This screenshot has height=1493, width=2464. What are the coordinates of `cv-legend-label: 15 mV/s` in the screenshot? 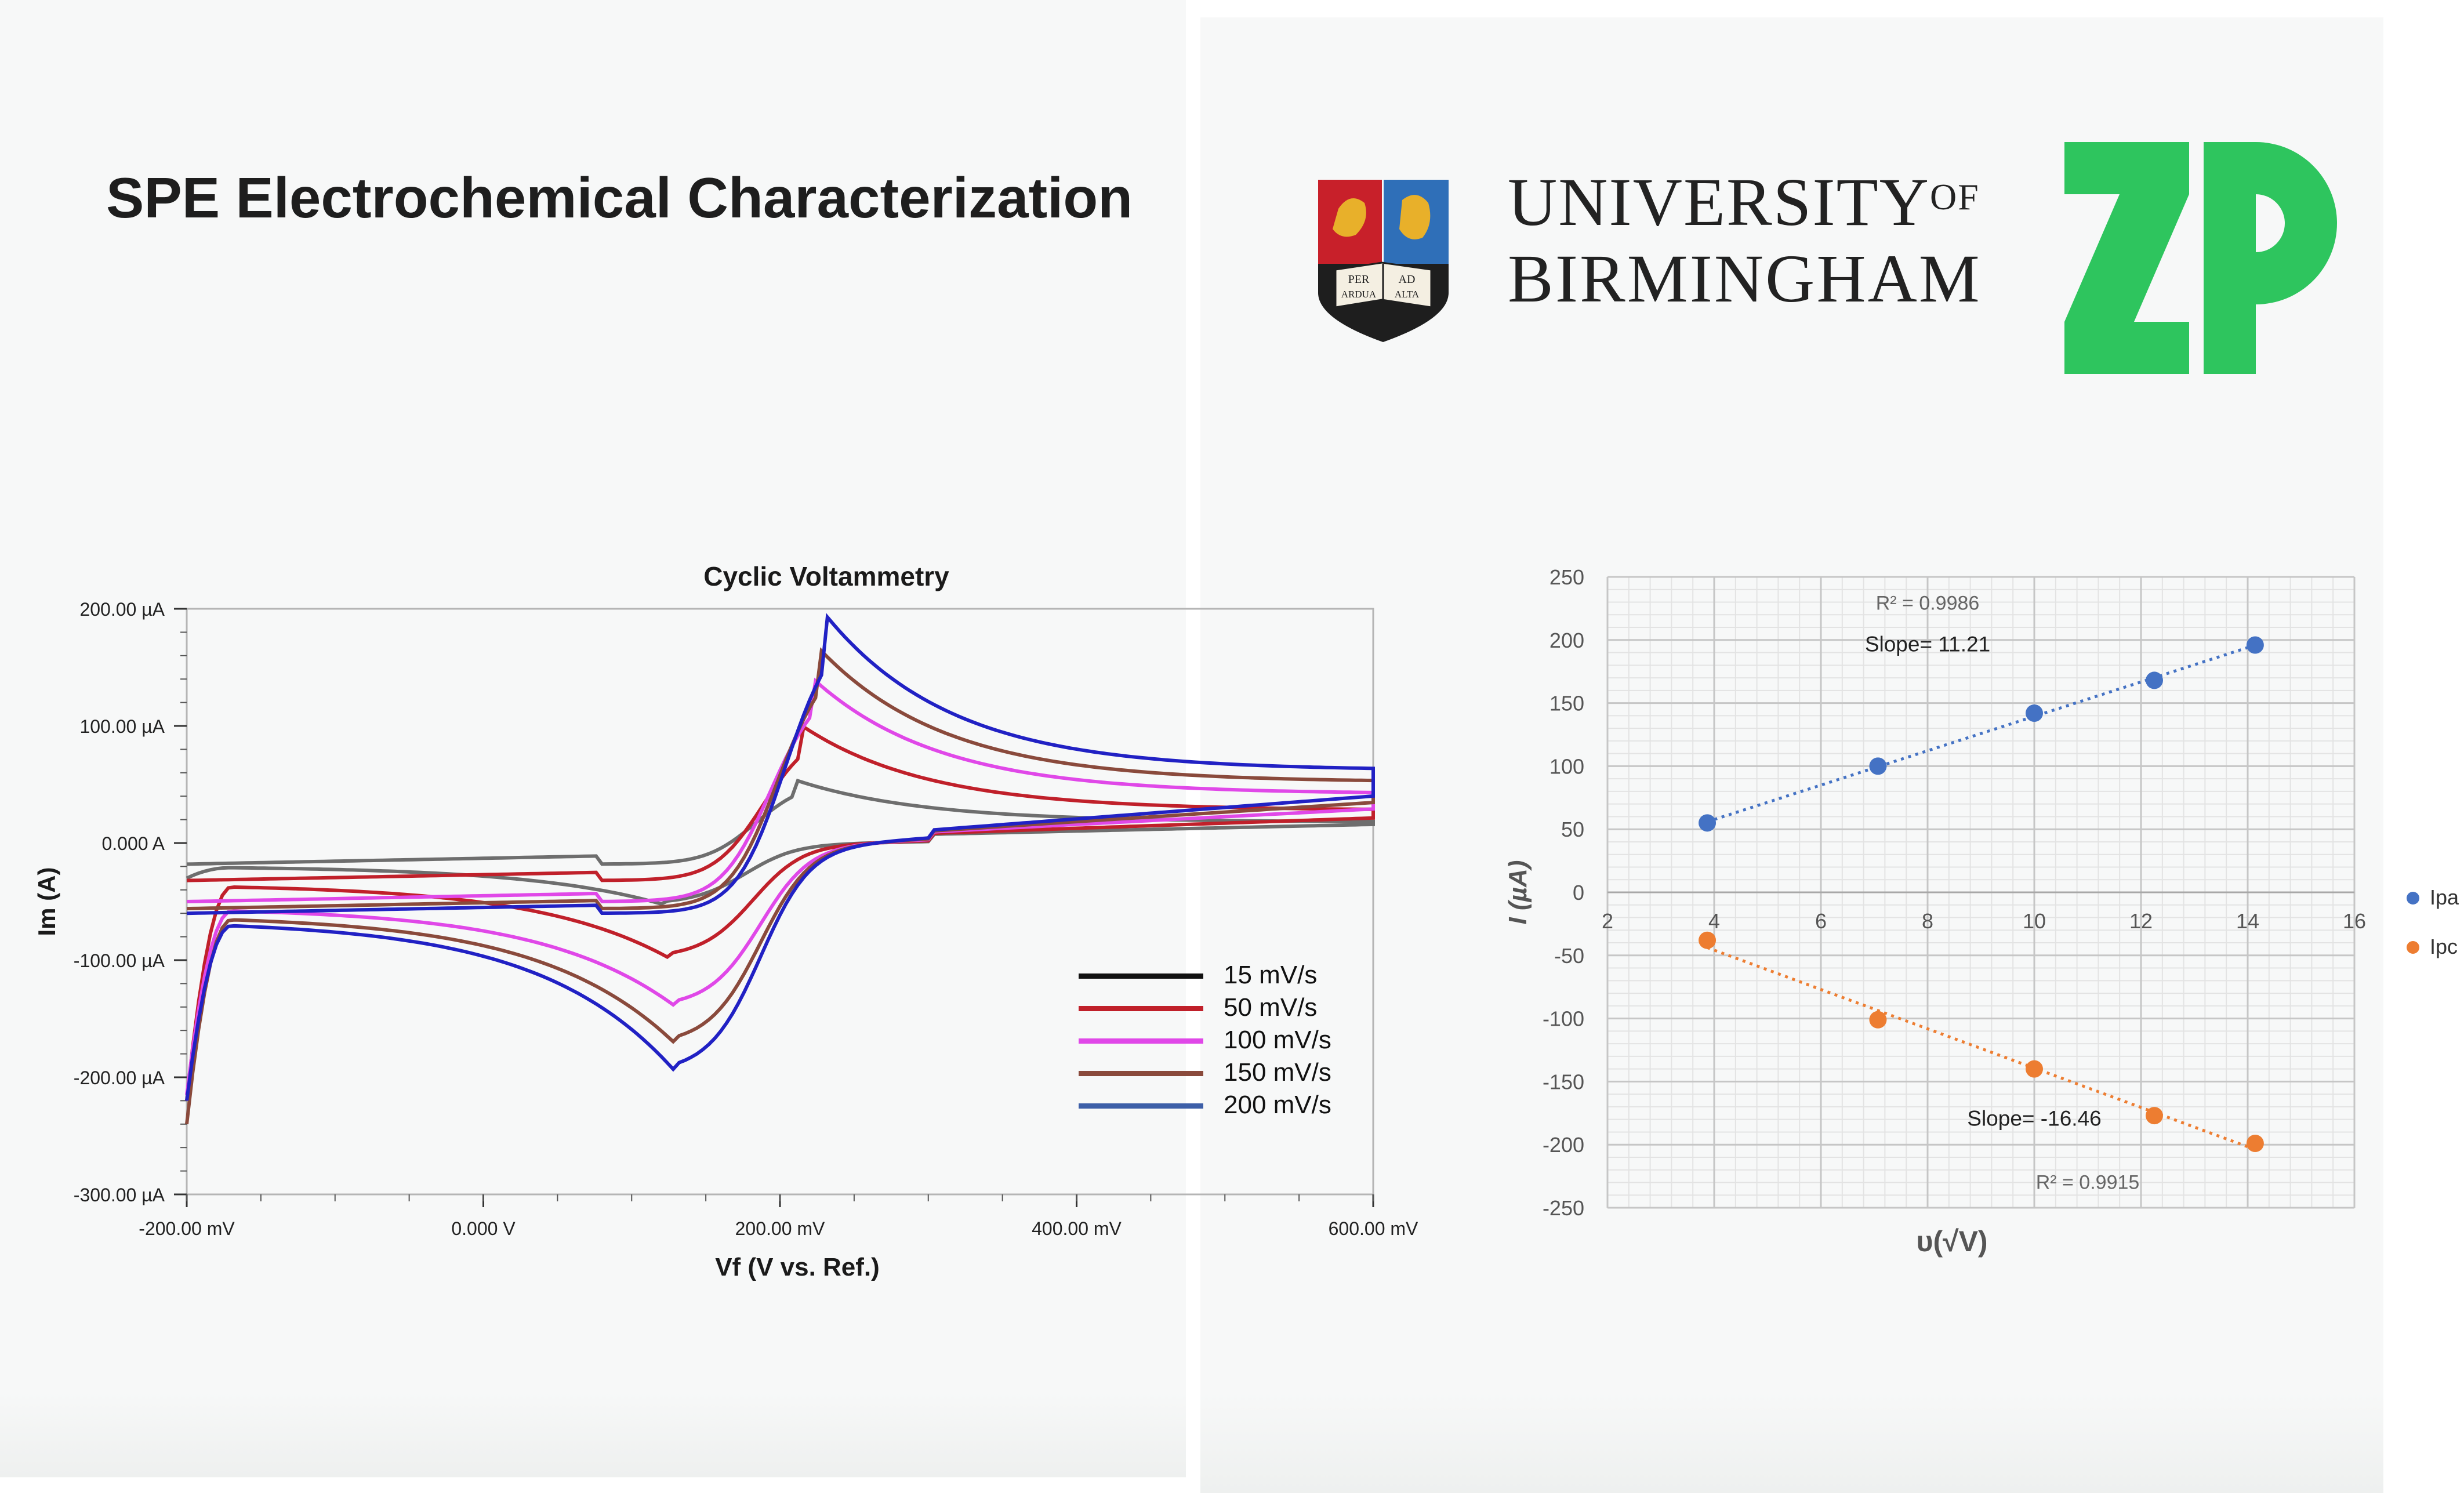 It's located at (1271, 975).